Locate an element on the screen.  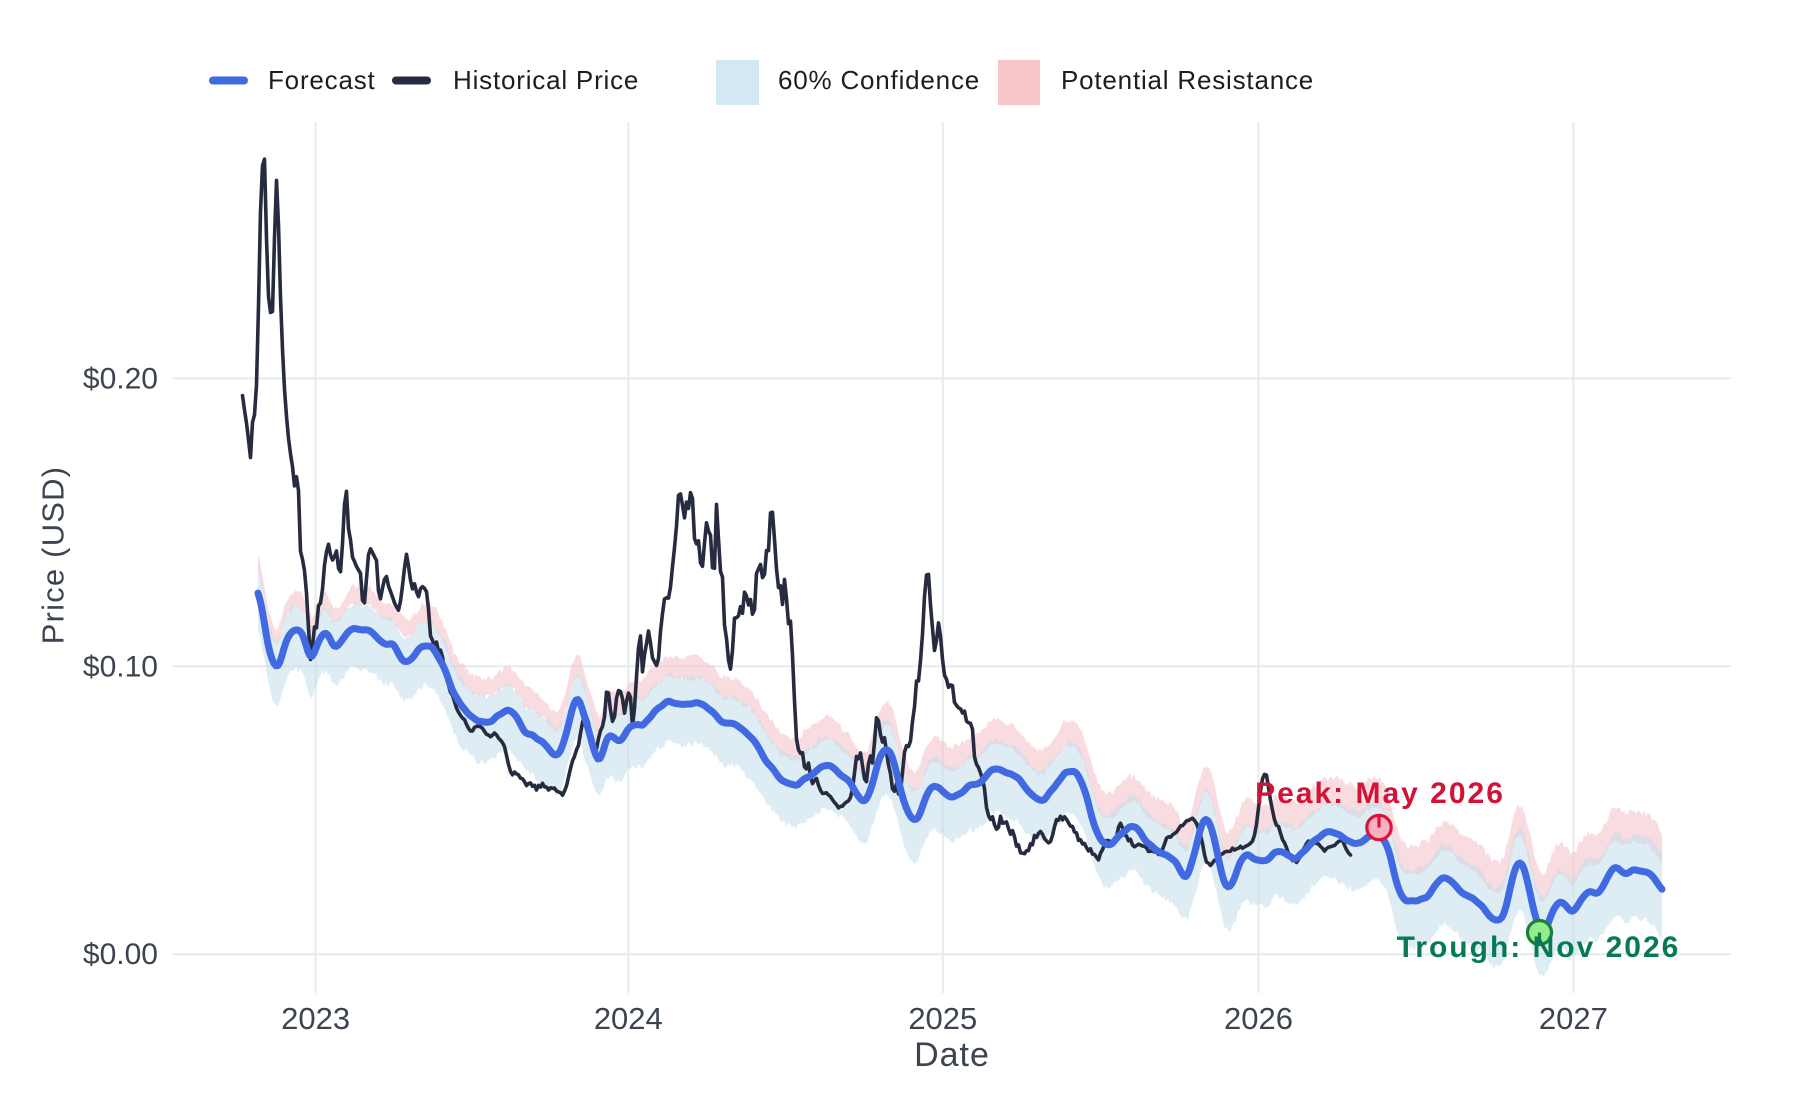
svg-text: Forecast is located at coordinates (322, 80).